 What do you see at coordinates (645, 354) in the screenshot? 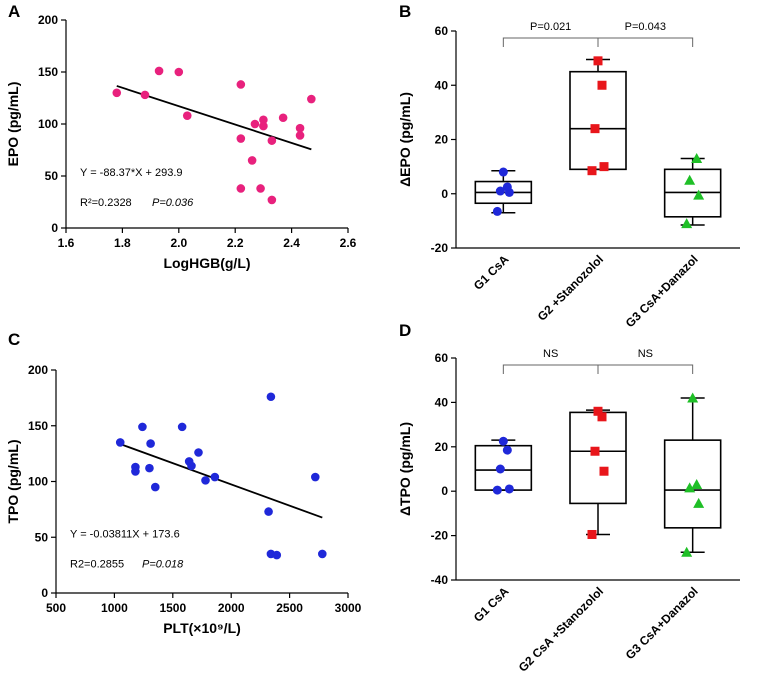
I see `significance-label: NS` at bounding box center [645, 354].